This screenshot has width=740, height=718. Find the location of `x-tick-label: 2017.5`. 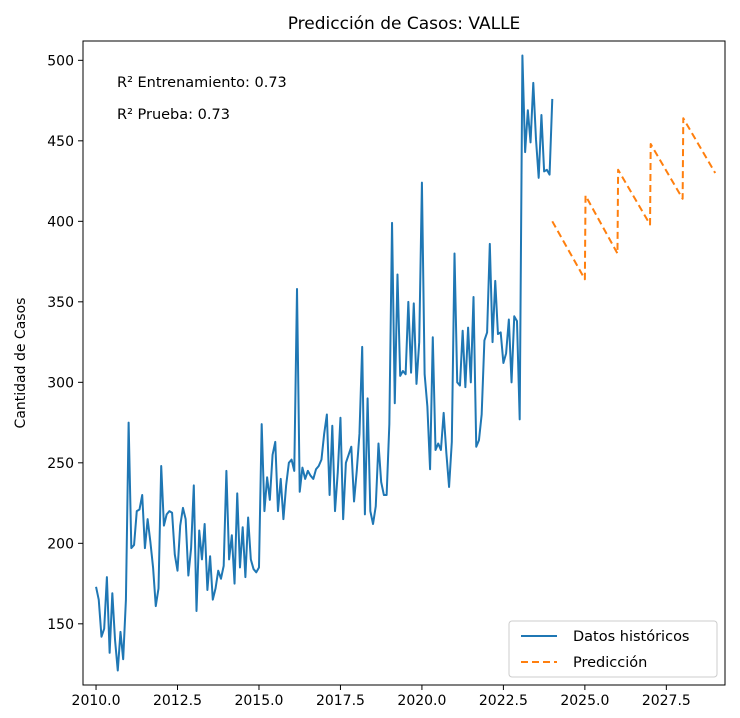

x-tick-label: 2017.5 is located at coordinates (340, 701).